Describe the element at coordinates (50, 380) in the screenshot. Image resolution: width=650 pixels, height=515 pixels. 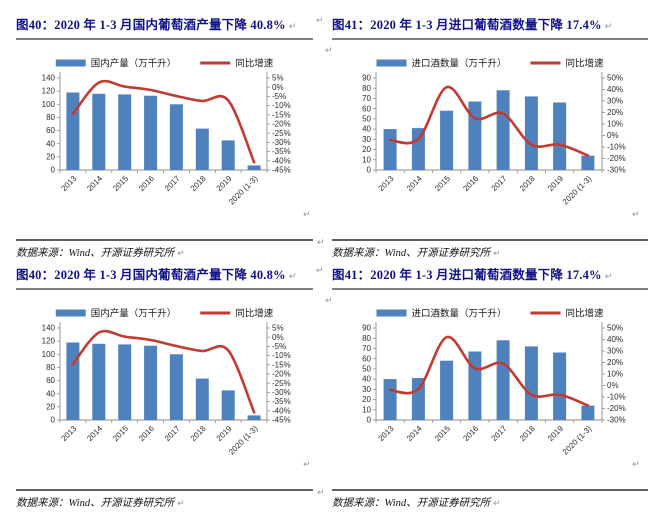
I see `svg-text: 60` at that location.